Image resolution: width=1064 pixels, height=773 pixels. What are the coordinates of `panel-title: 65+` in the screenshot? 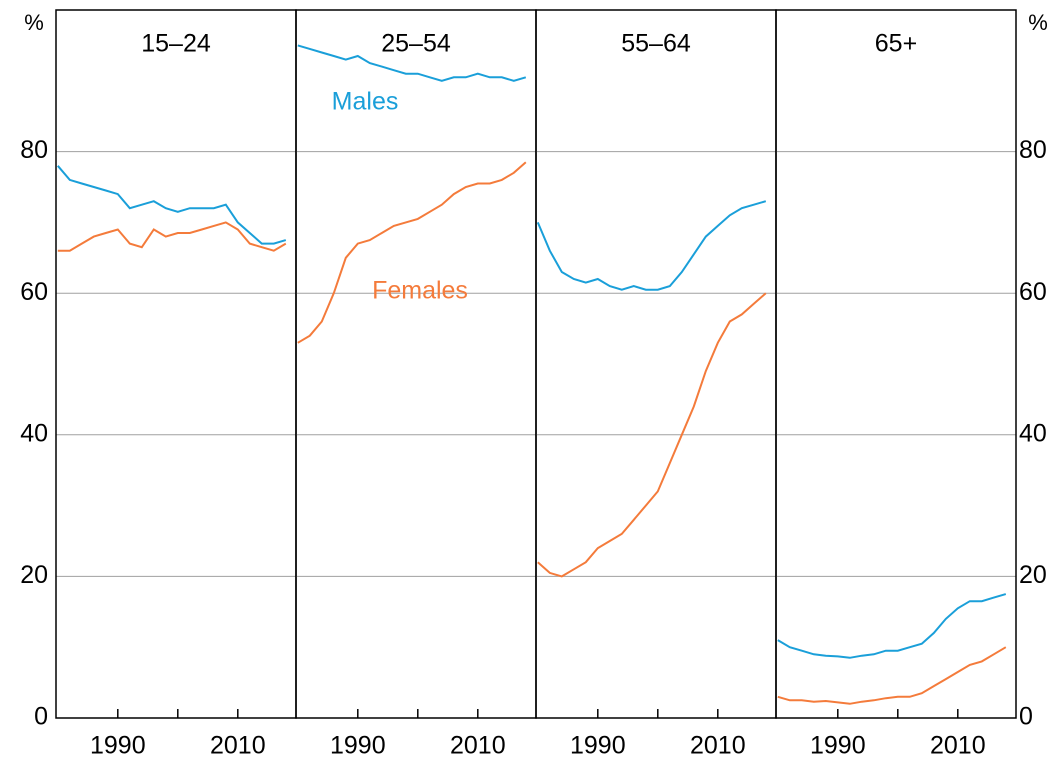 It's located at (896, 44).